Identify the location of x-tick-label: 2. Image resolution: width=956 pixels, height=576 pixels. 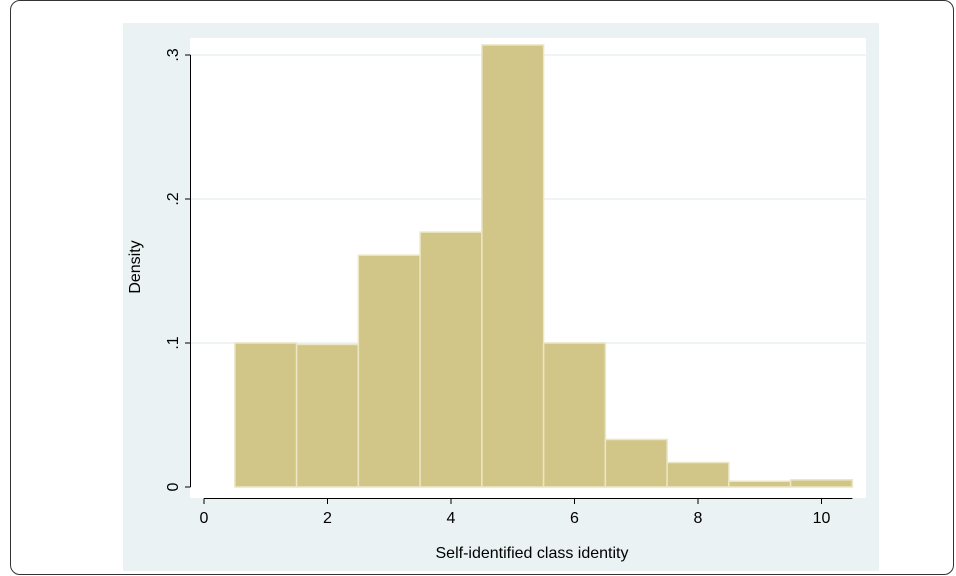
(327, 518).